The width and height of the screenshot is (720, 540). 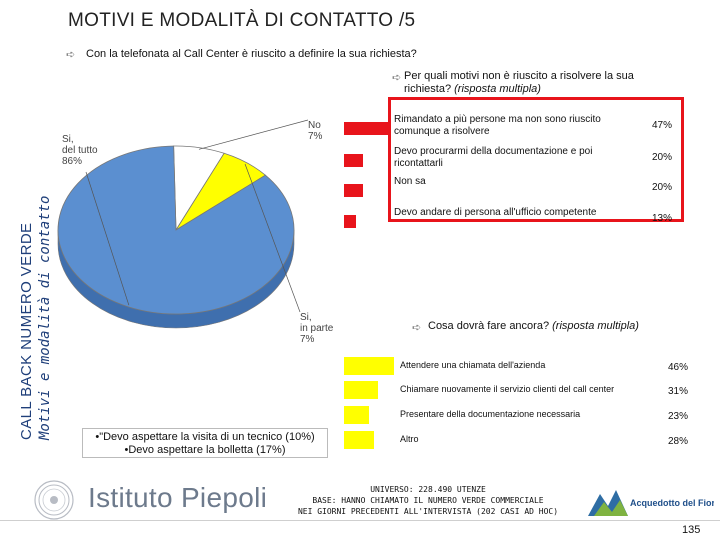 I want to click on pie-top, so click(x=176, y=230).